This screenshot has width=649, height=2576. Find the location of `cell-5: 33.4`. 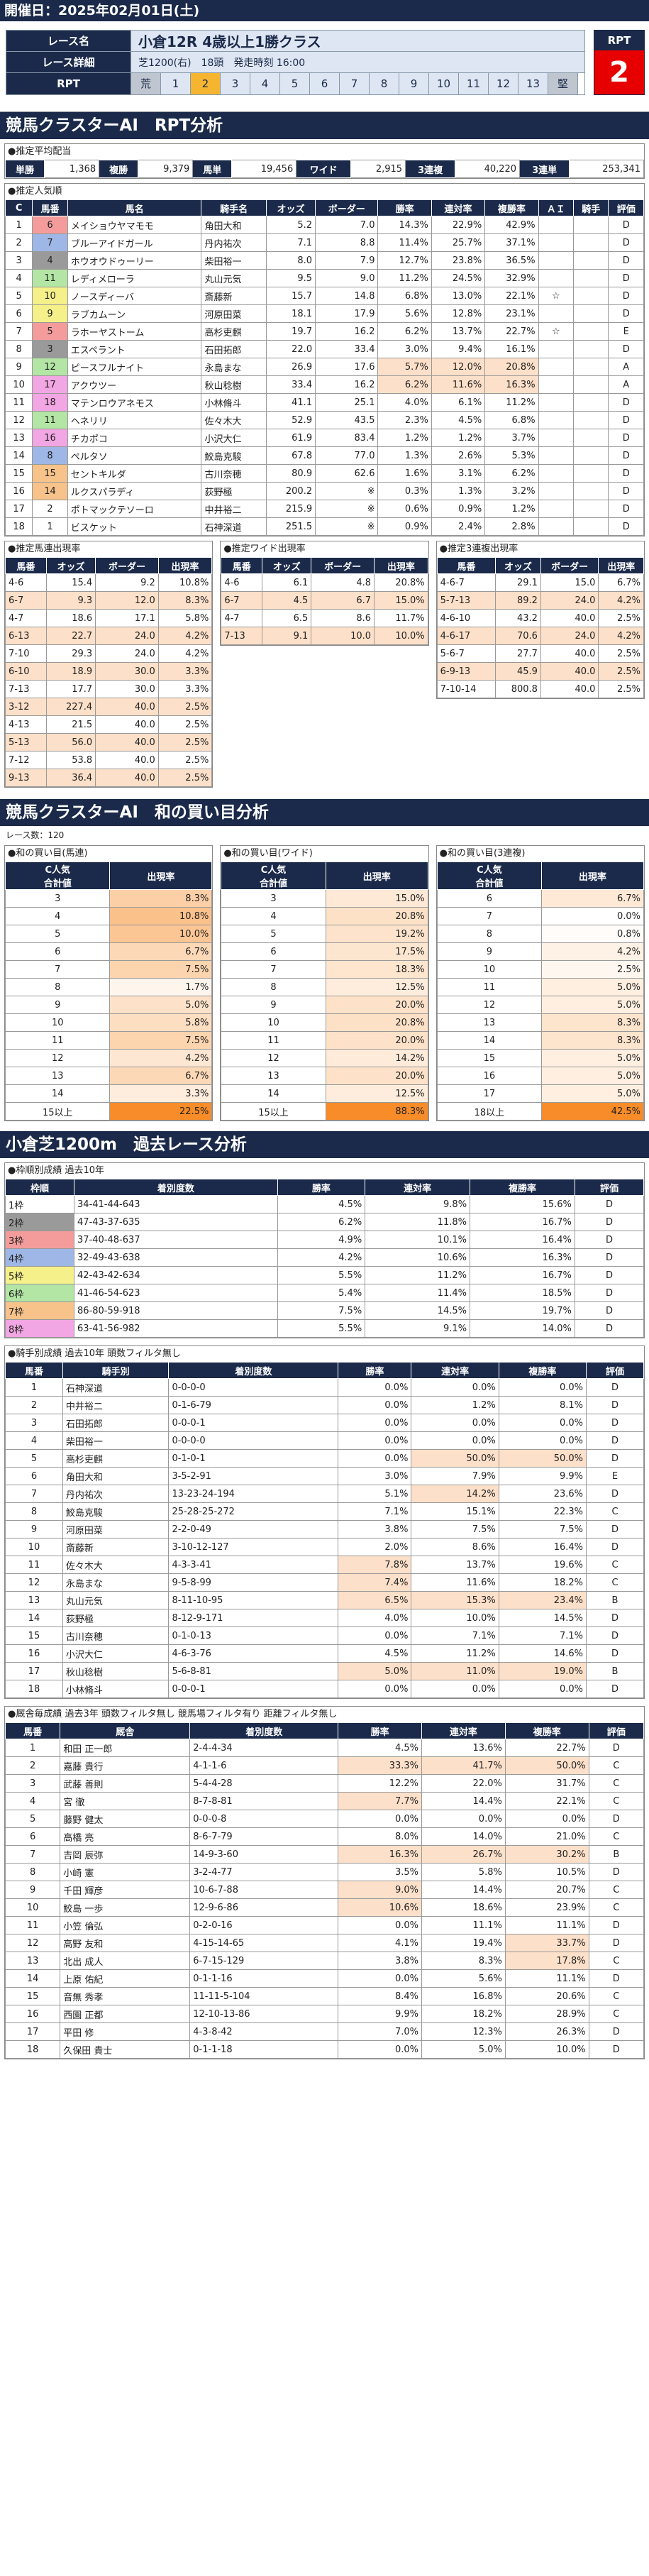

cell-5: 33.4 is located at coordinates (347, 349).